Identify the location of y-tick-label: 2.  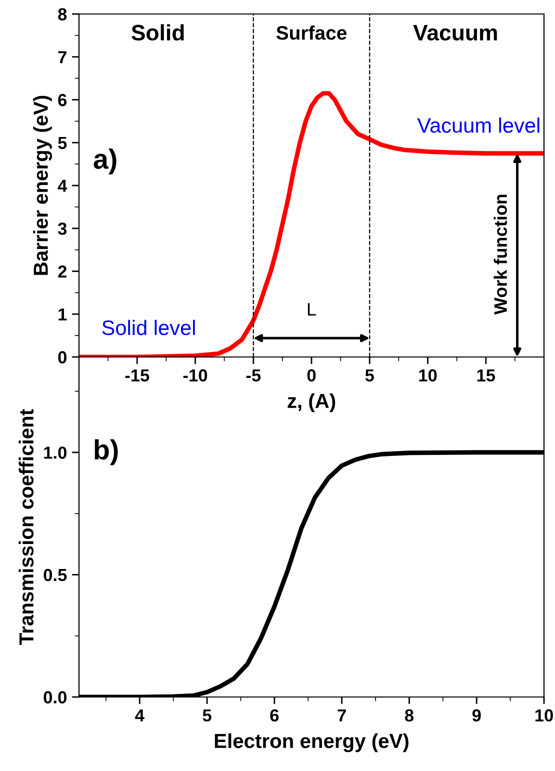
(62, 271).